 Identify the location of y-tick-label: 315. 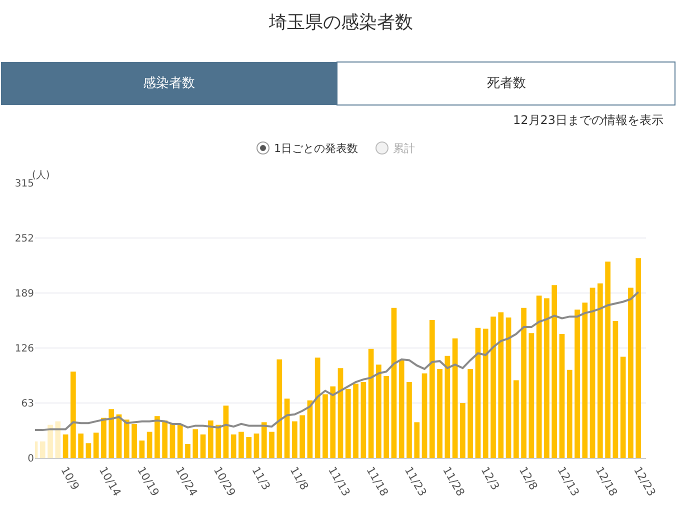
(24, 184).